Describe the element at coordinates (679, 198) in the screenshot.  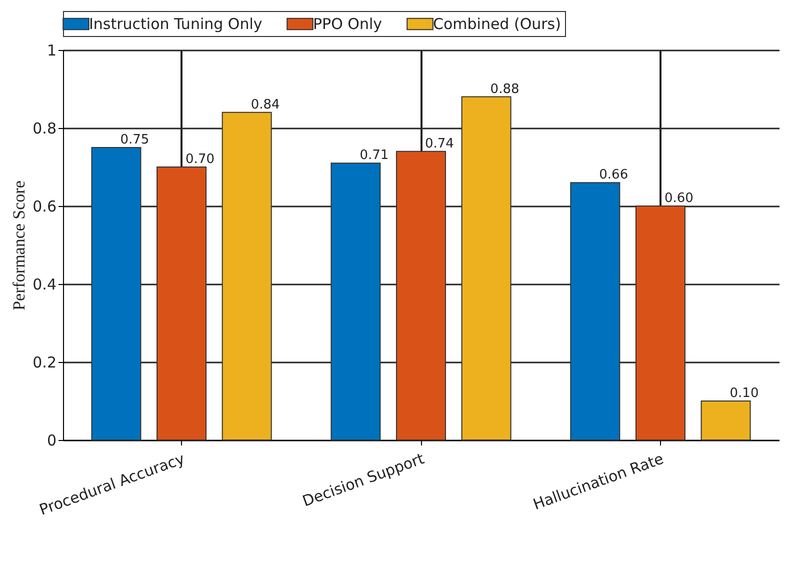
I see `data-label: 0.60` at that location.